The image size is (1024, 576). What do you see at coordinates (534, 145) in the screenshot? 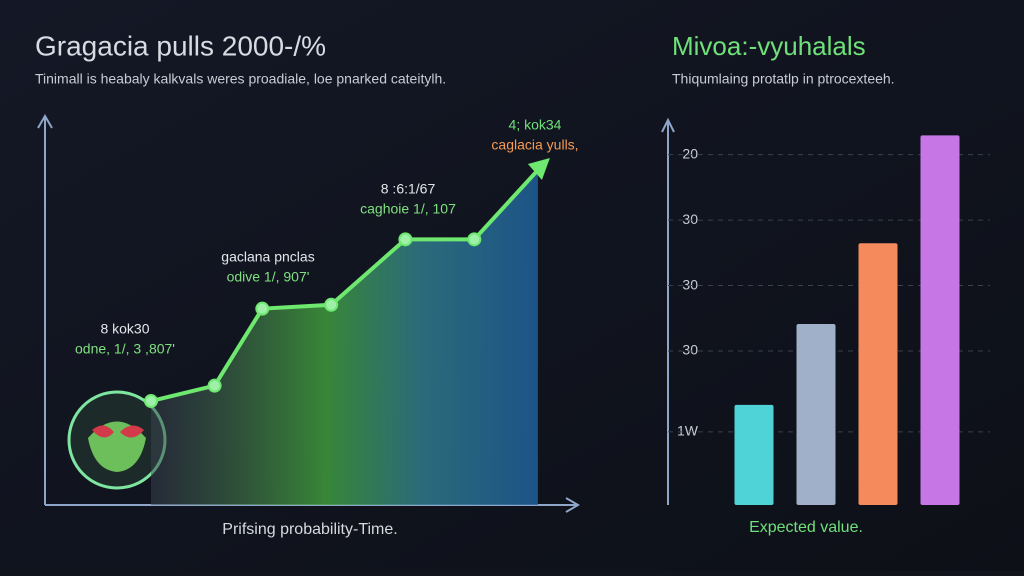
I see `annotation: caglacia yulls,` at bounding box center [534, 145].